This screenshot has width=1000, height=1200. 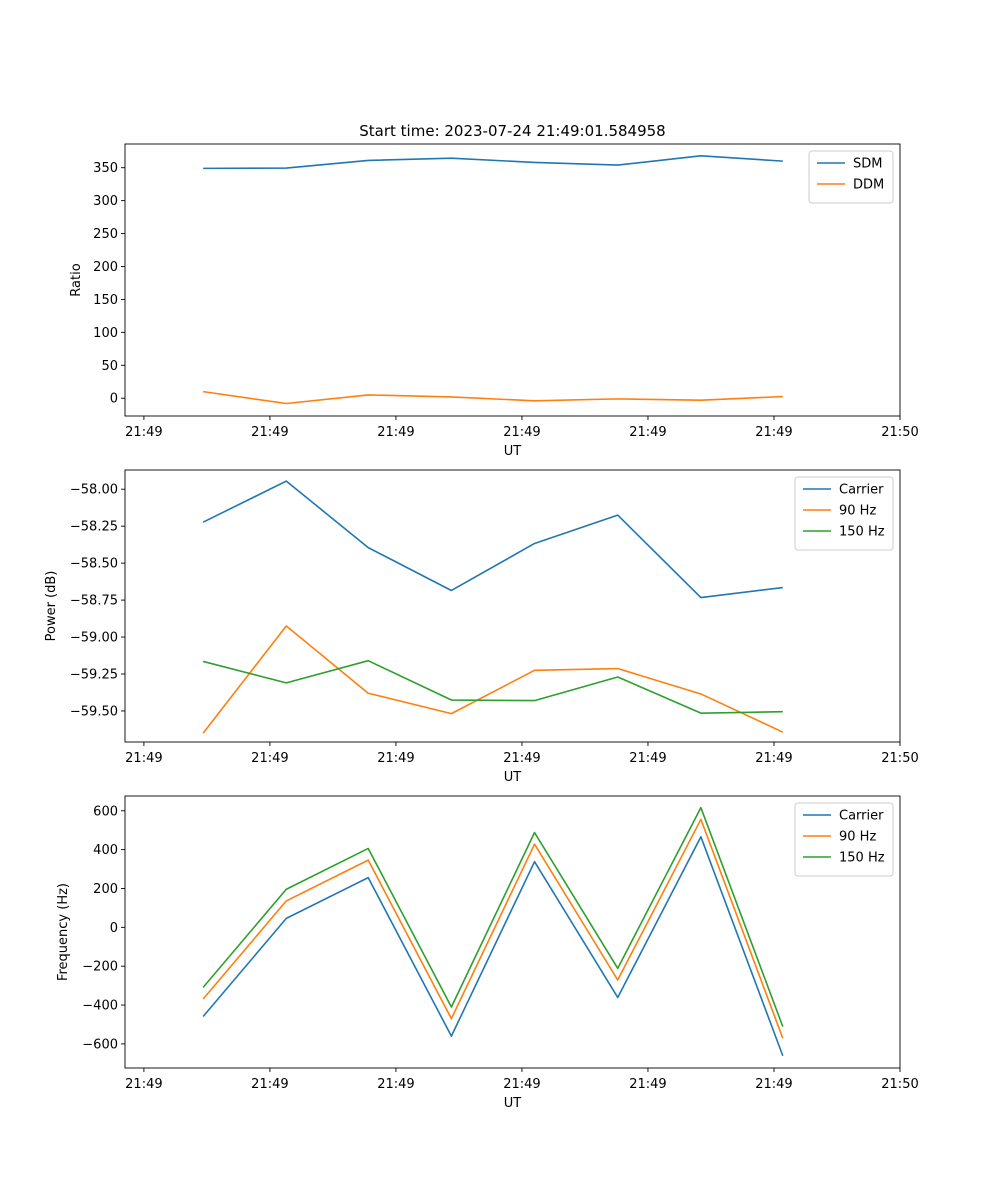 I want to click on y-tick-label: 150, so click(x=105, y=300).